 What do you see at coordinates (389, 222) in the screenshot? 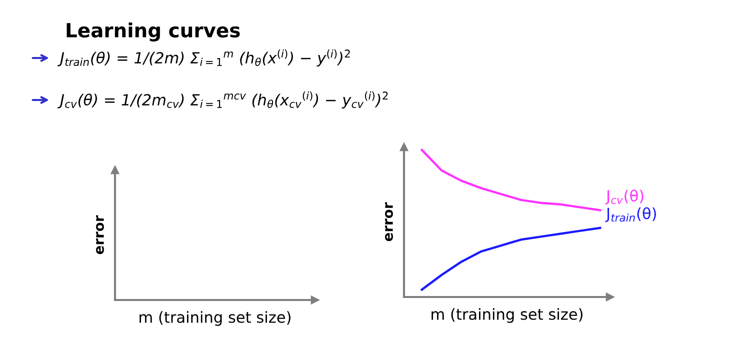
I see `y-axis-title: error` at bounding box center [389, 222].